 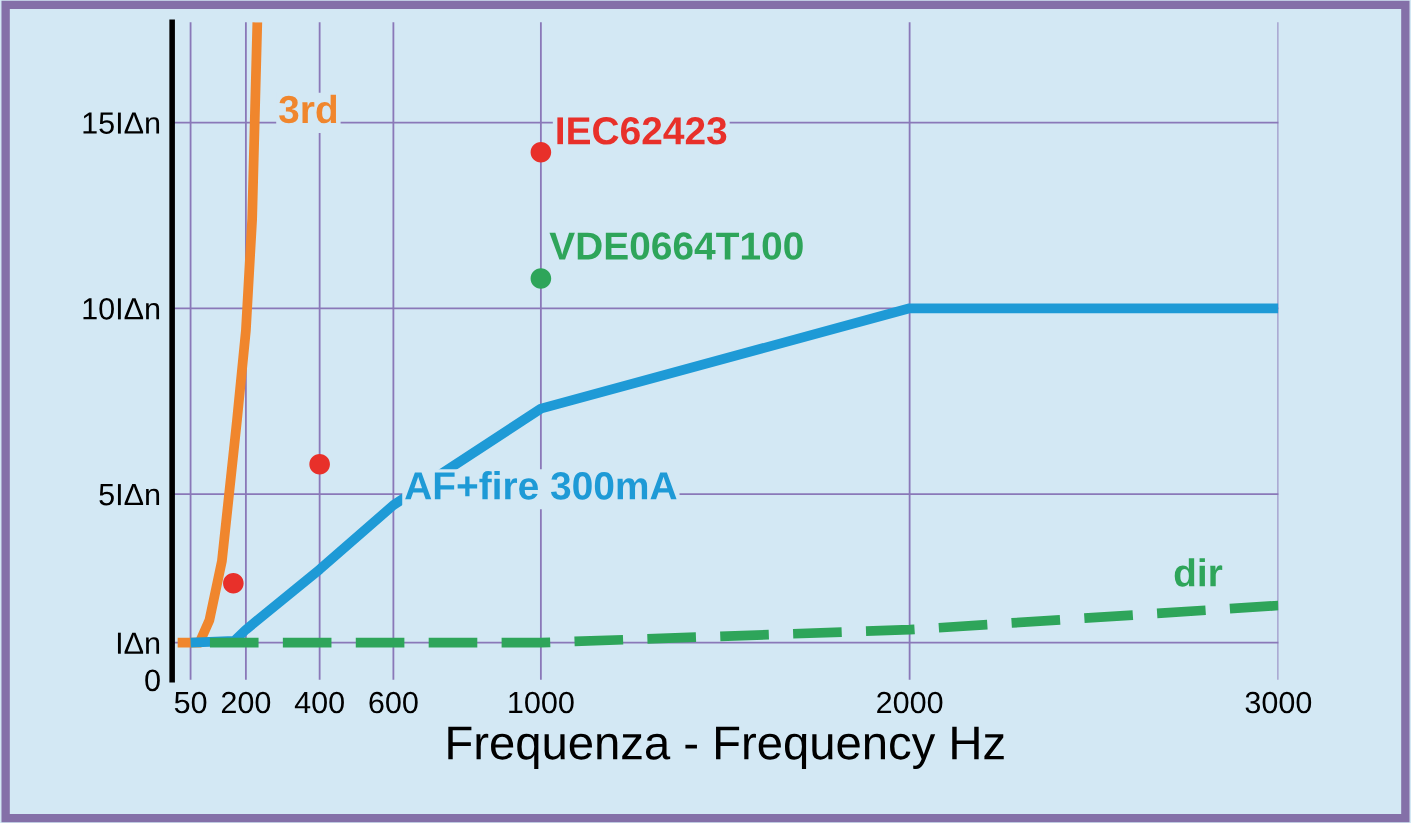 What do you see at coordinates (152, 680) in the screenshot?
I see `y-tick-label: 0` at bounding box center [152, 680].